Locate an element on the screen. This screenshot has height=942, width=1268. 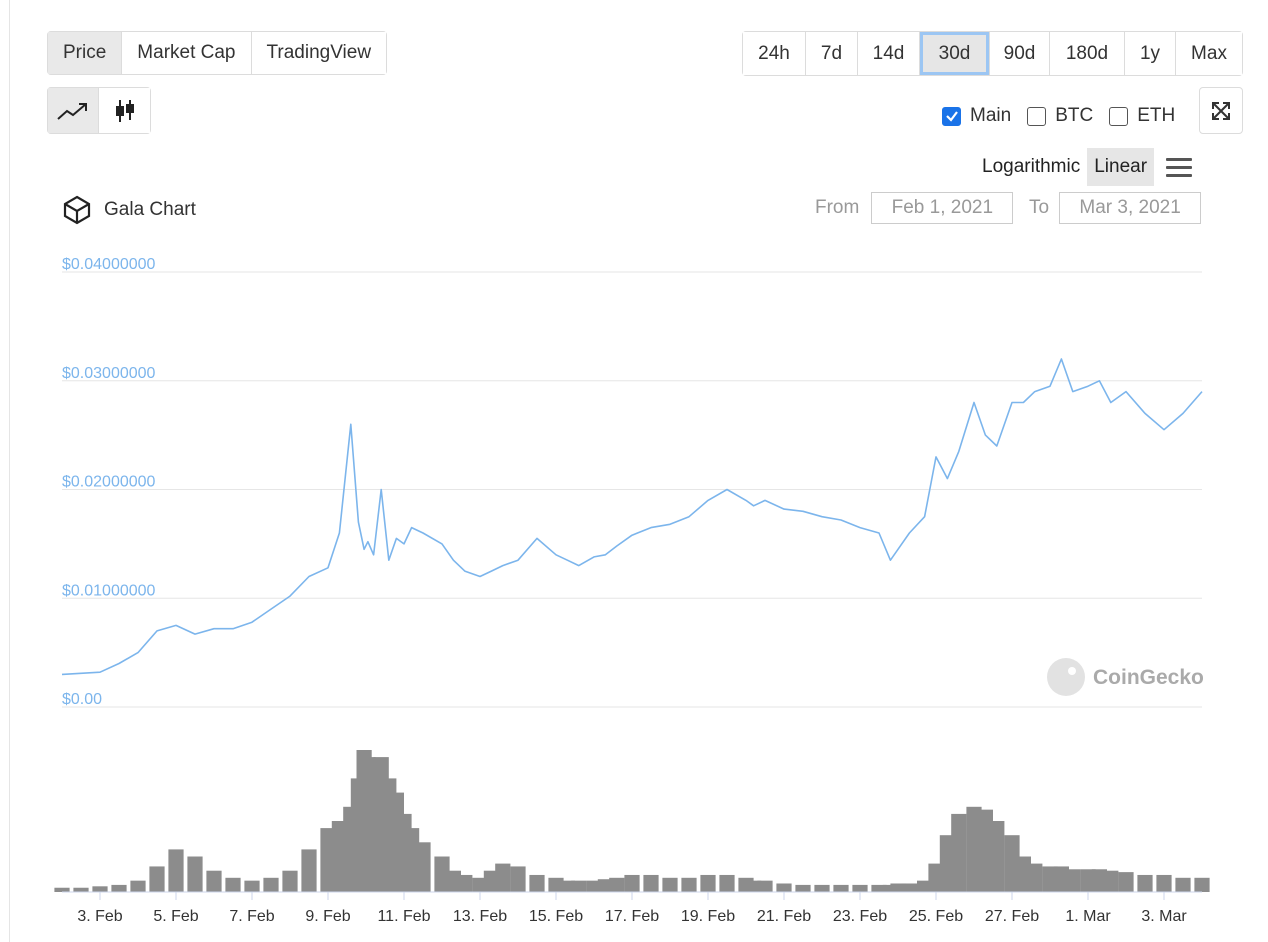
x-tick-label: 9. Feb is located at coordinates (327, 916).